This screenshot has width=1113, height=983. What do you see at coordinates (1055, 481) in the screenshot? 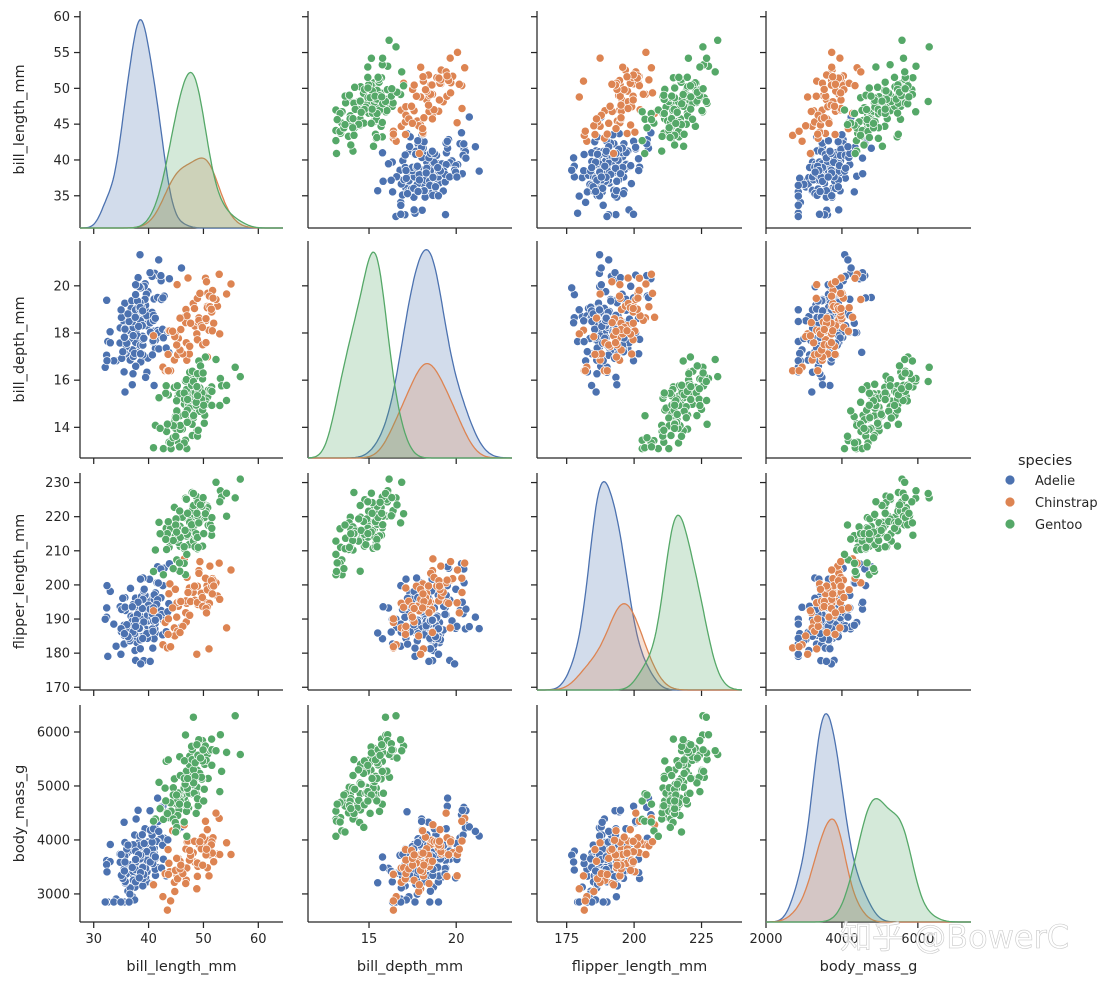
I see `legend-label-adelie: Adelie` at bounding box center [1055, 481].